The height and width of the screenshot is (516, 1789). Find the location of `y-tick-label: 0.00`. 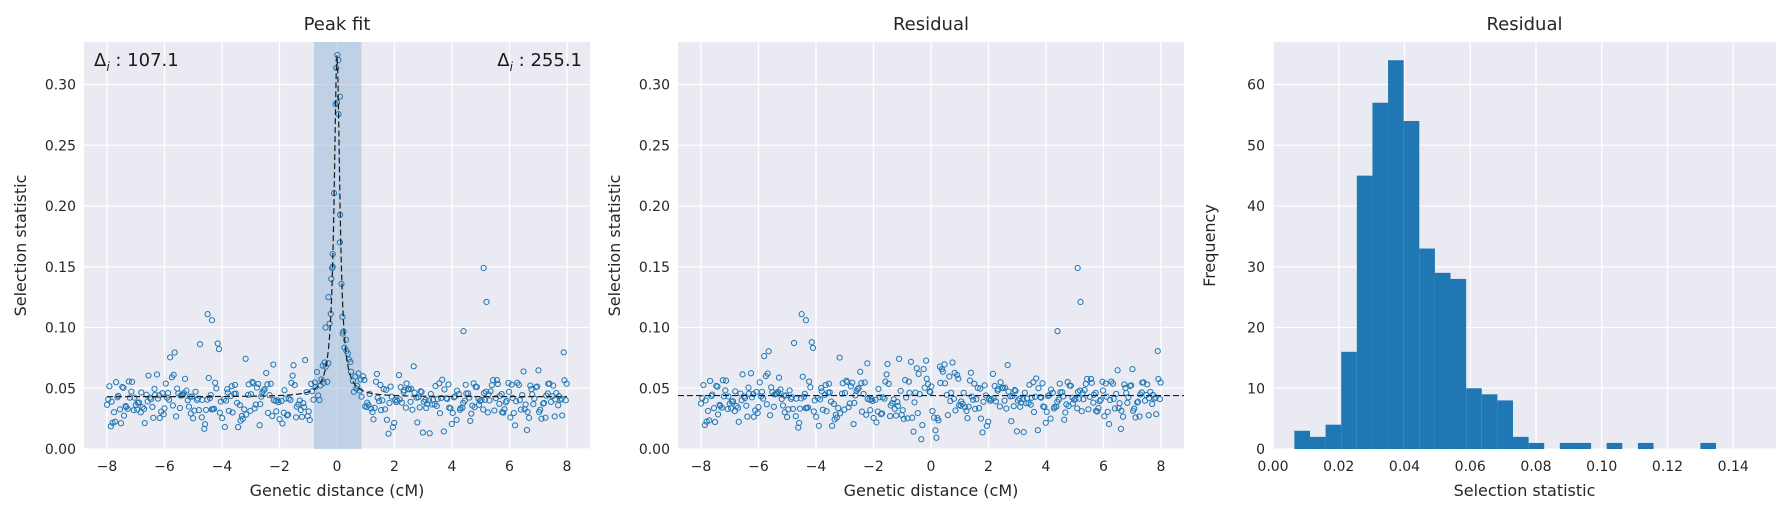

y-tick-label: 0.00 is located at coordinates (60, 450).